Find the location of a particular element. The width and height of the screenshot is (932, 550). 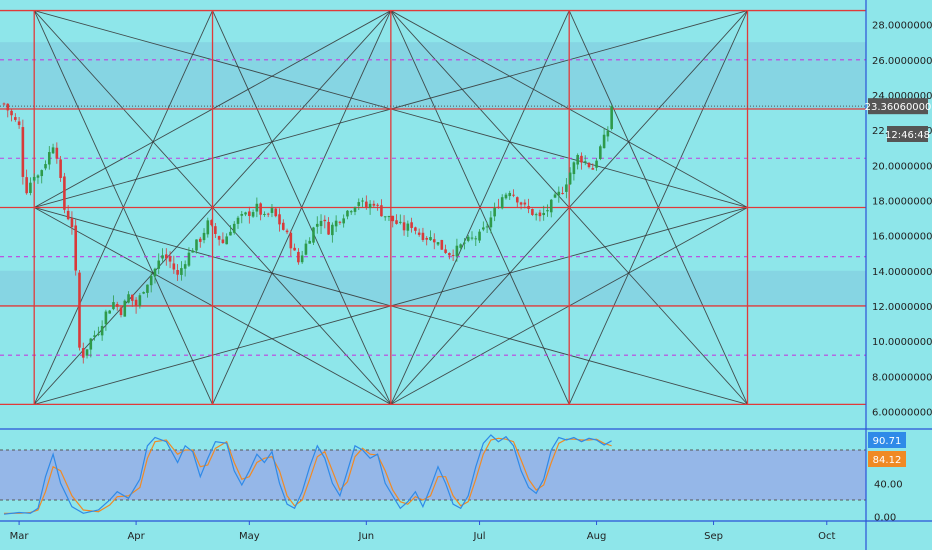

stochastic-axis: 0.00 40.00 is located at coordinates (888, 501).